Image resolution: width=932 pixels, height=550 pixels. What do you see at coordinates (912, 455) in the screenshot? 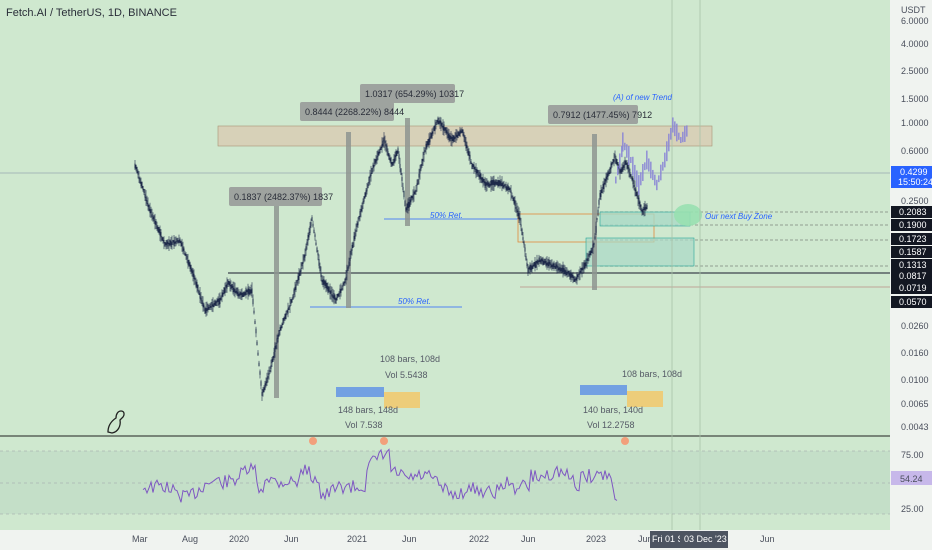
I see `rsi-tick-75: 75.00` at bounding box center [912, 455].